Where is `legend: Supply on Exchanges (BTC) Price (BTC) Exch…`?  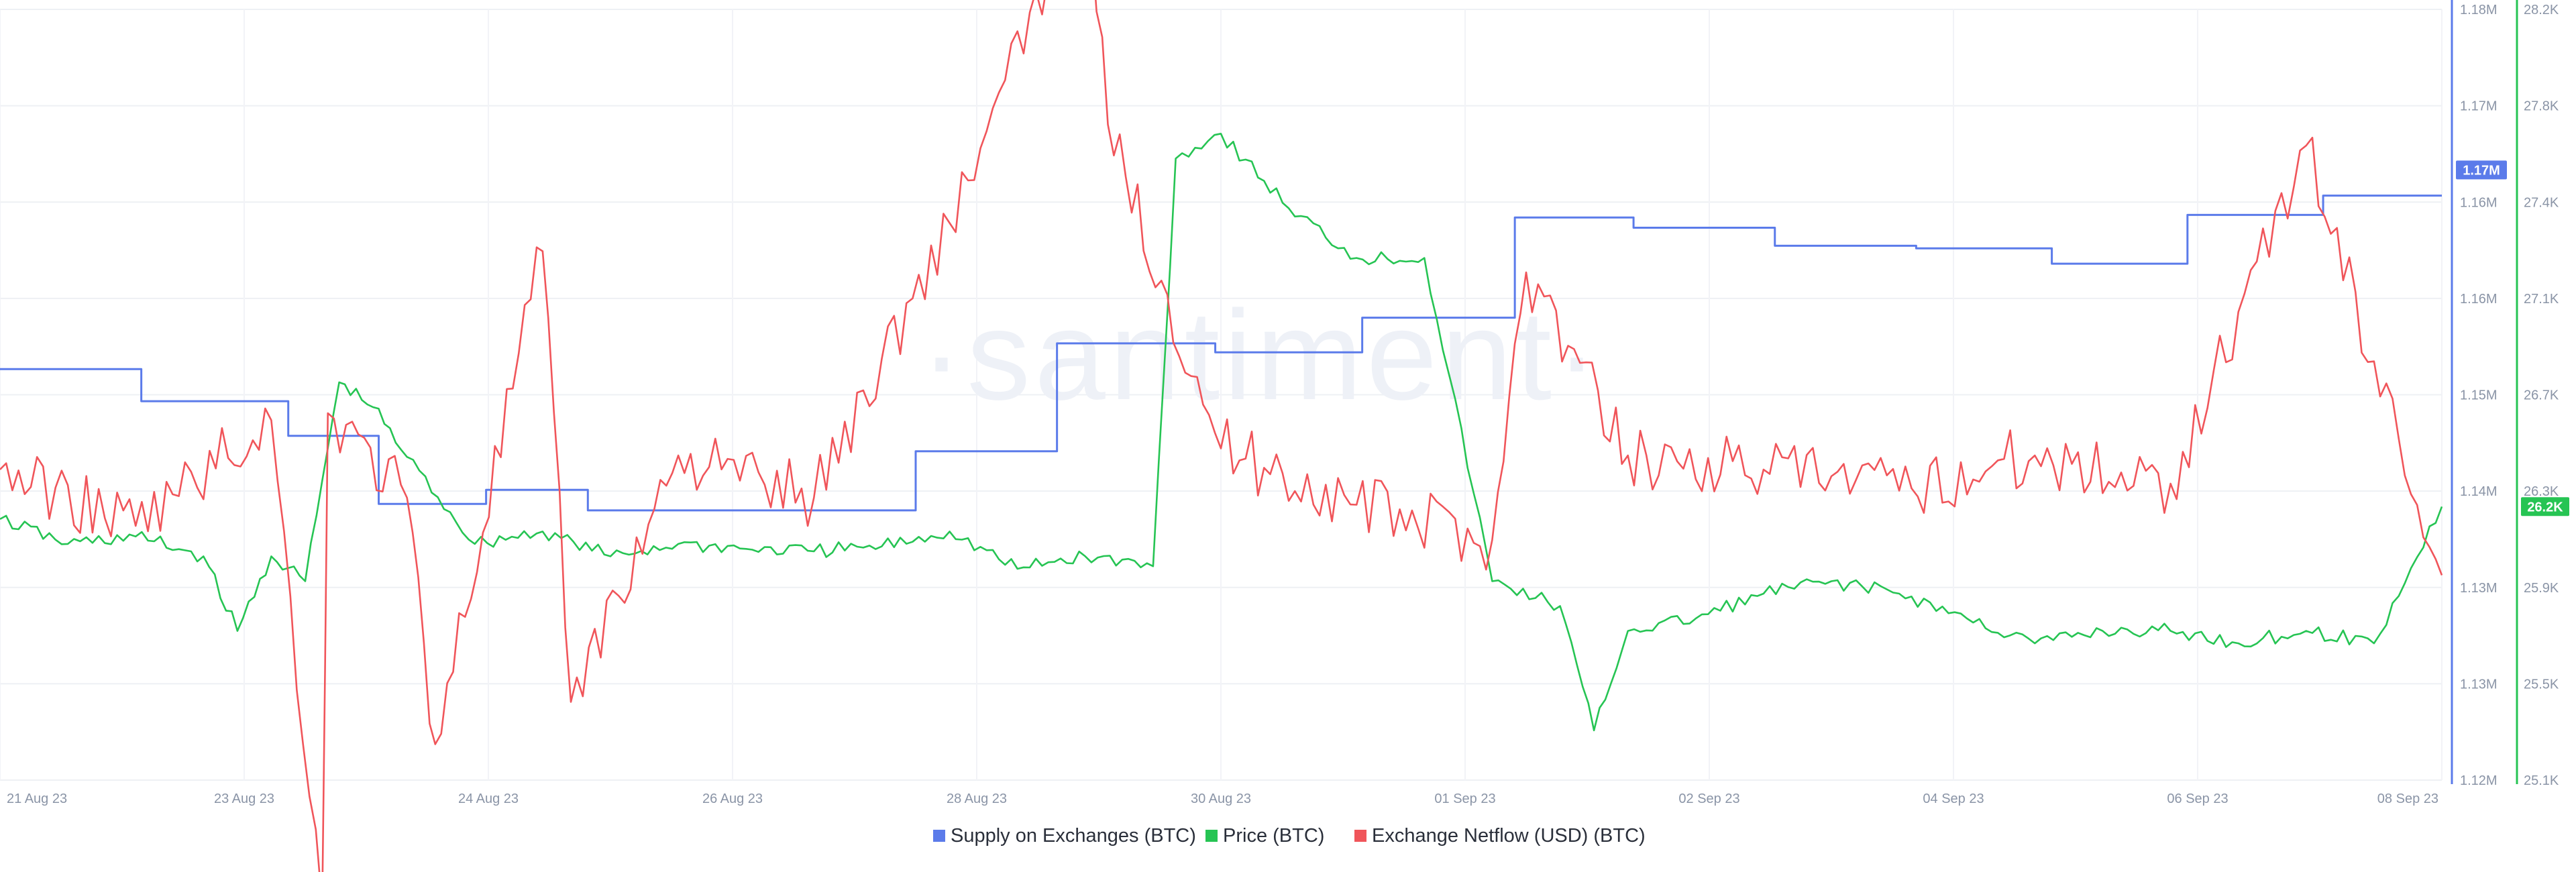 legend: Supply on Exchanges (BTC) Price (BTC) Exch… is located at coordinates (1289, 836).